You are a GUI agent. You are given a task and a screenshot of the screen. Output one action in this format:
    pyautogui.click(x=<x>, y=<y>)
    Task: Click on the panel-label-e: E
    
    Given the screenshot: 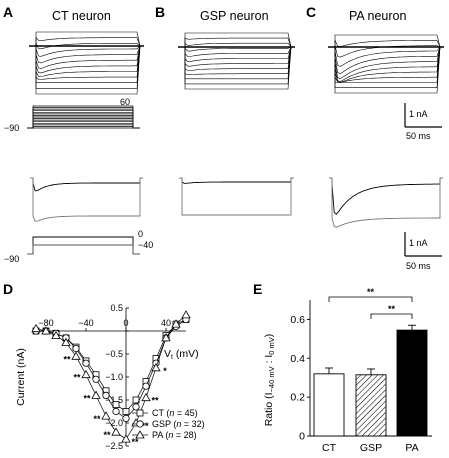 What is the action you would take?
    pyautogui.click(x=257, y=289)
    